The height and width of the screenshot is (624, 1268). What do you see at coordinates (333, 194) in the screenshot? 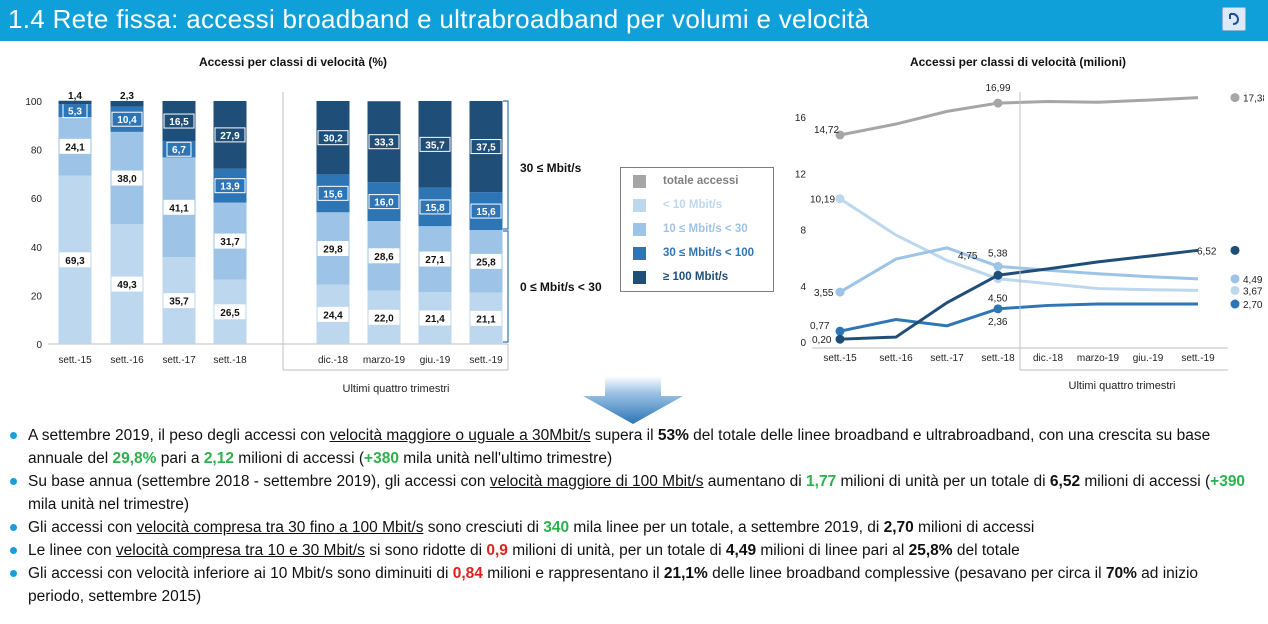
I see `data-label: 15,6` at bounding box center [333, 194].